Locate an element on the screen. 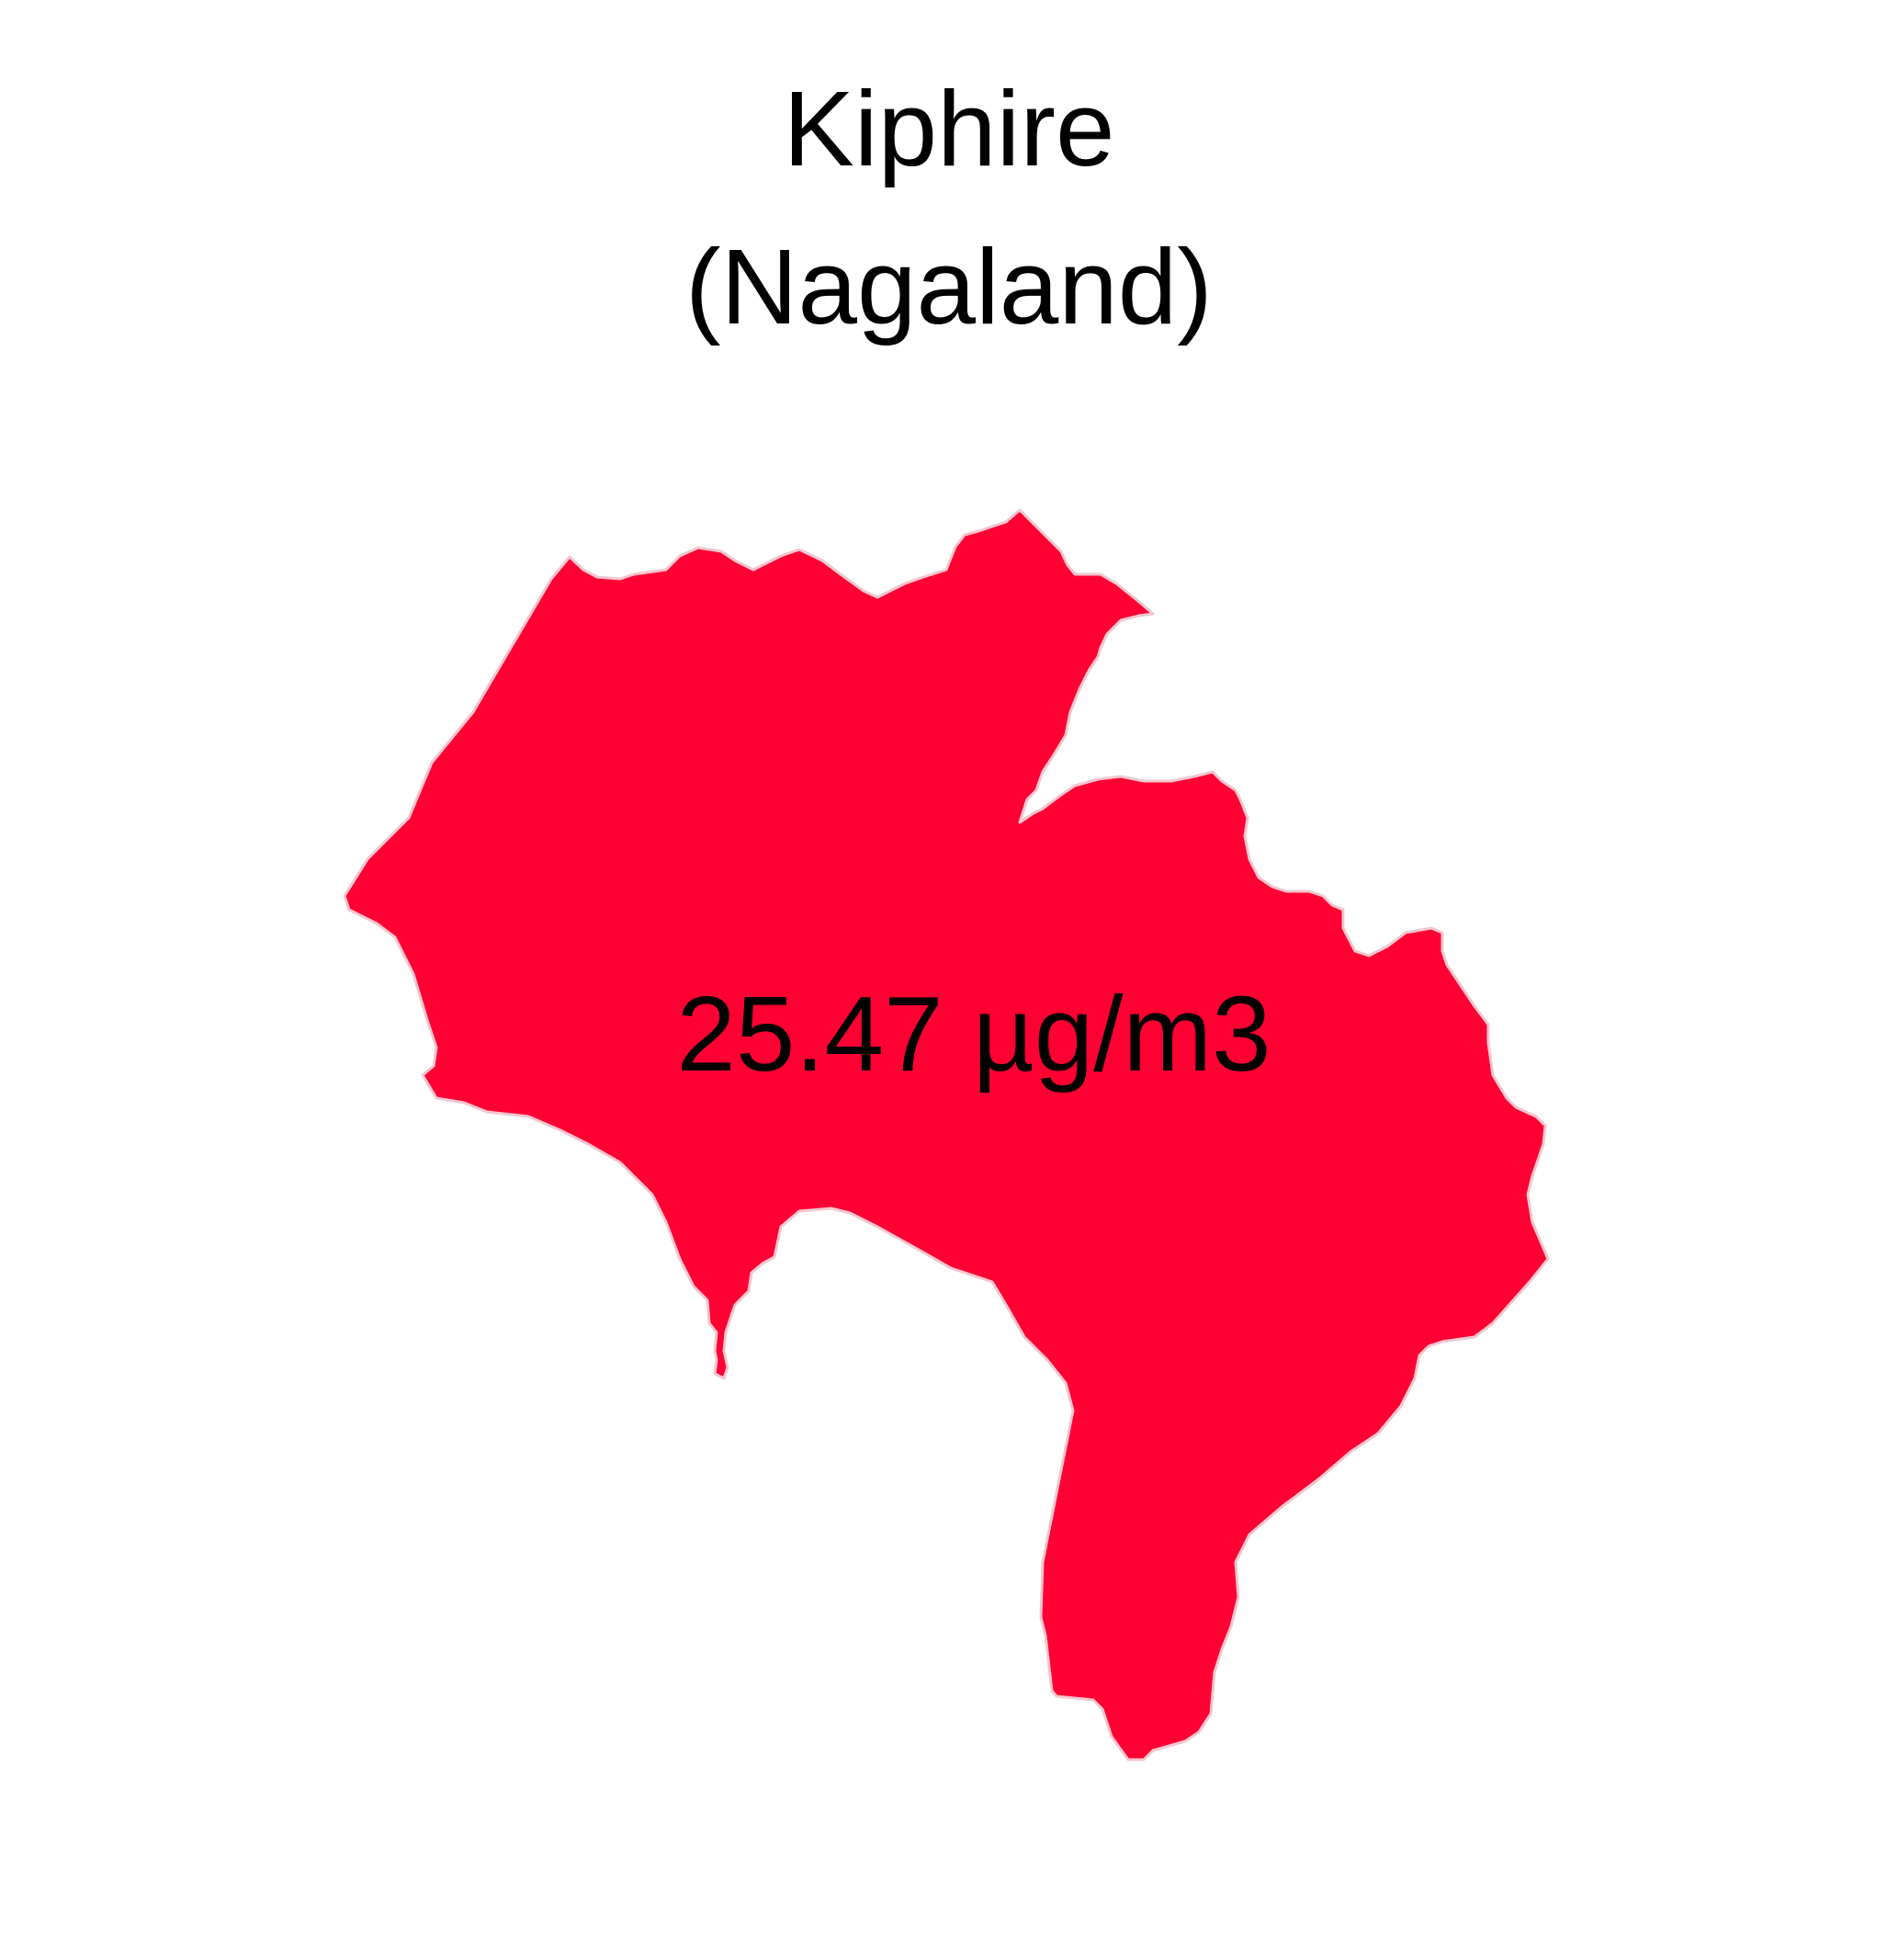  map-title-district: Kiphire is located at coordinates (949, 128).